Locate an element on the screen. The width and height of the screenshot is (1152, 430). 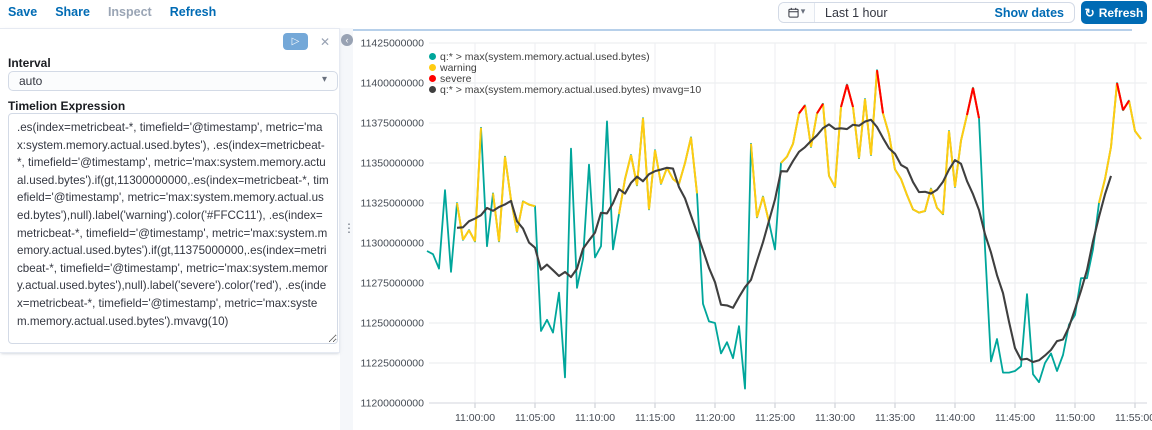
x-axis-tick-label: 11:30:00 is located at coordinates (835, 418).